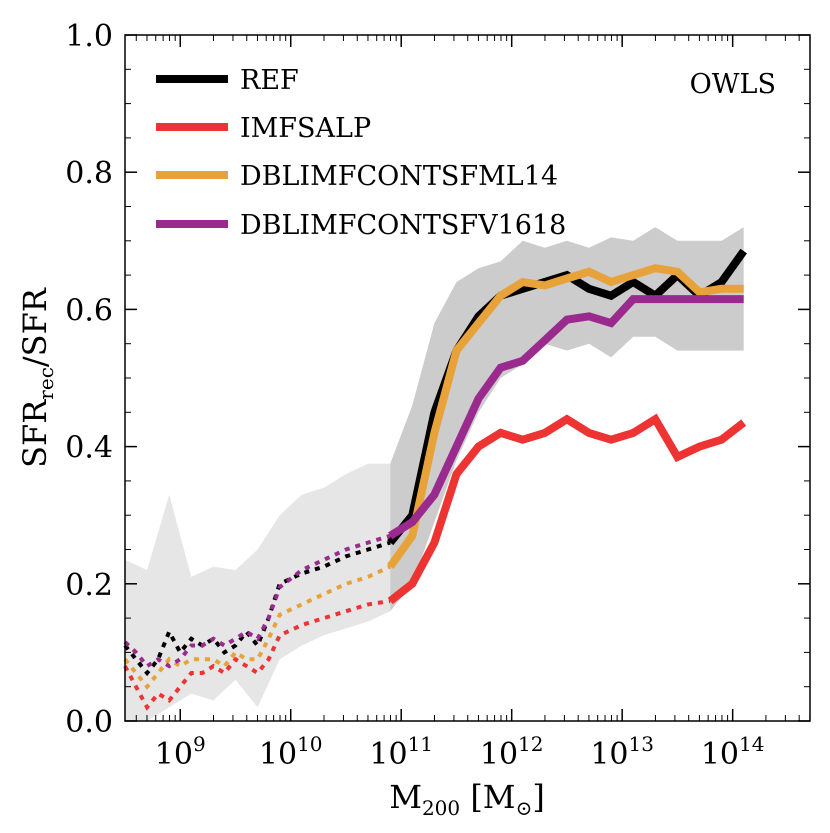 This screenshot has width=830, height=833. I want to click on y-tick-label: 1.0, so click(89, 36).